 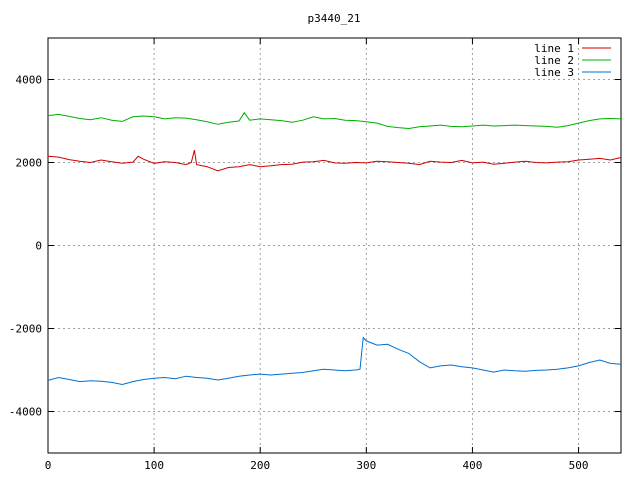 I want to click on x-tick-label: 500, so click(x=579, y=465).